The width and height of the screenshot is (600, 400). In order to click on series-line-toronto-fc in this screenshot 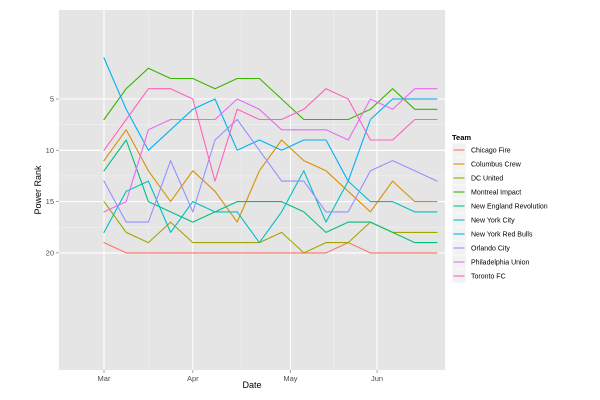, I will do `click(270, 135)`.